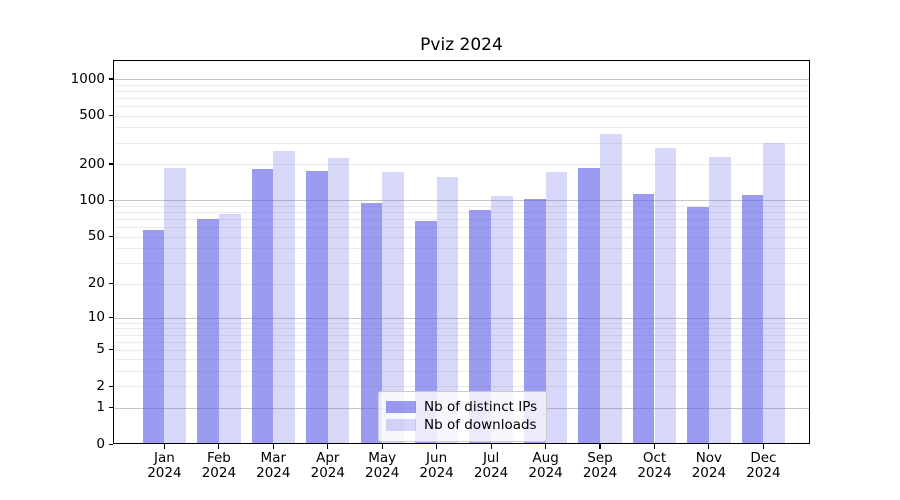  What do you see at coordinates (164, 465) in the screenshot?
I see `x-tick-label: Jan 2024` at bounding box center [164, 465].